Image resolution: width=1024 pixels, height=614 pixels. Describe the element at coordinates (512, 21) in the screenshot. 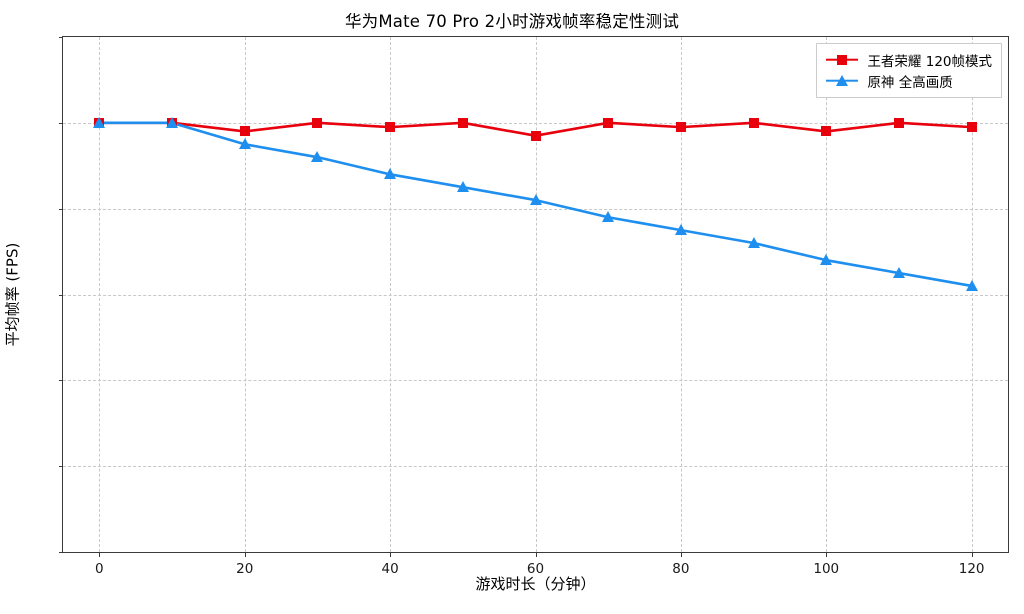

I see `chart-title: 华为Mate 70 Pro 2小时游戏帧率稳定性测试` at that location.